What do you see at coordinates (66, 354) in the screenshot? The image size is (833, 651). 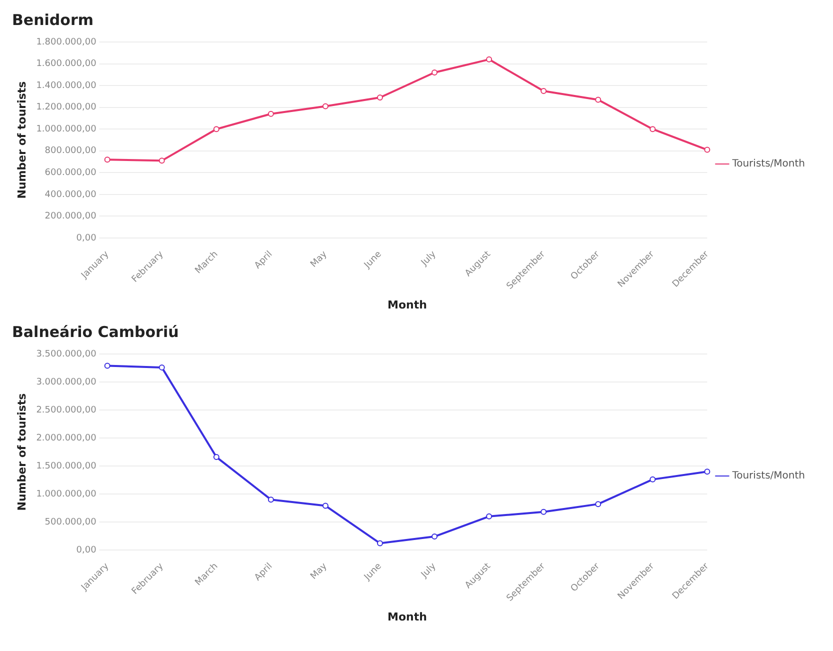 I see `y-tick-label: 3.500.000,00` at bounding box center [66, 354].